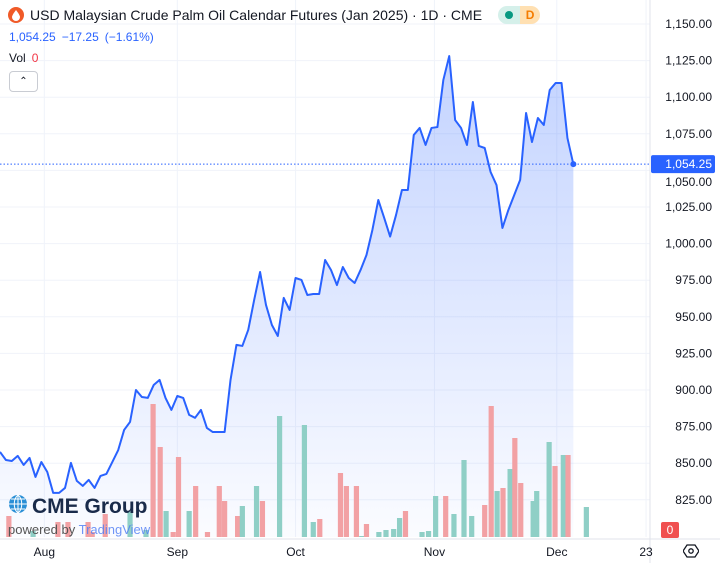  I want to click on volume-label-bg, so click(670, 530).